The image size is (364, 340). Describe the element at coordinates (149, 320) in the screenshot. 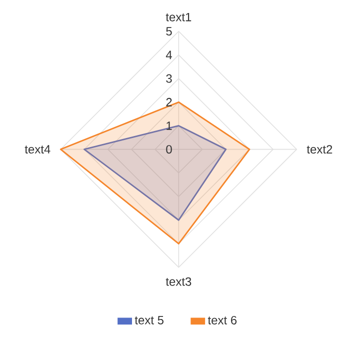

I see `legend-label: text 5` at that location.